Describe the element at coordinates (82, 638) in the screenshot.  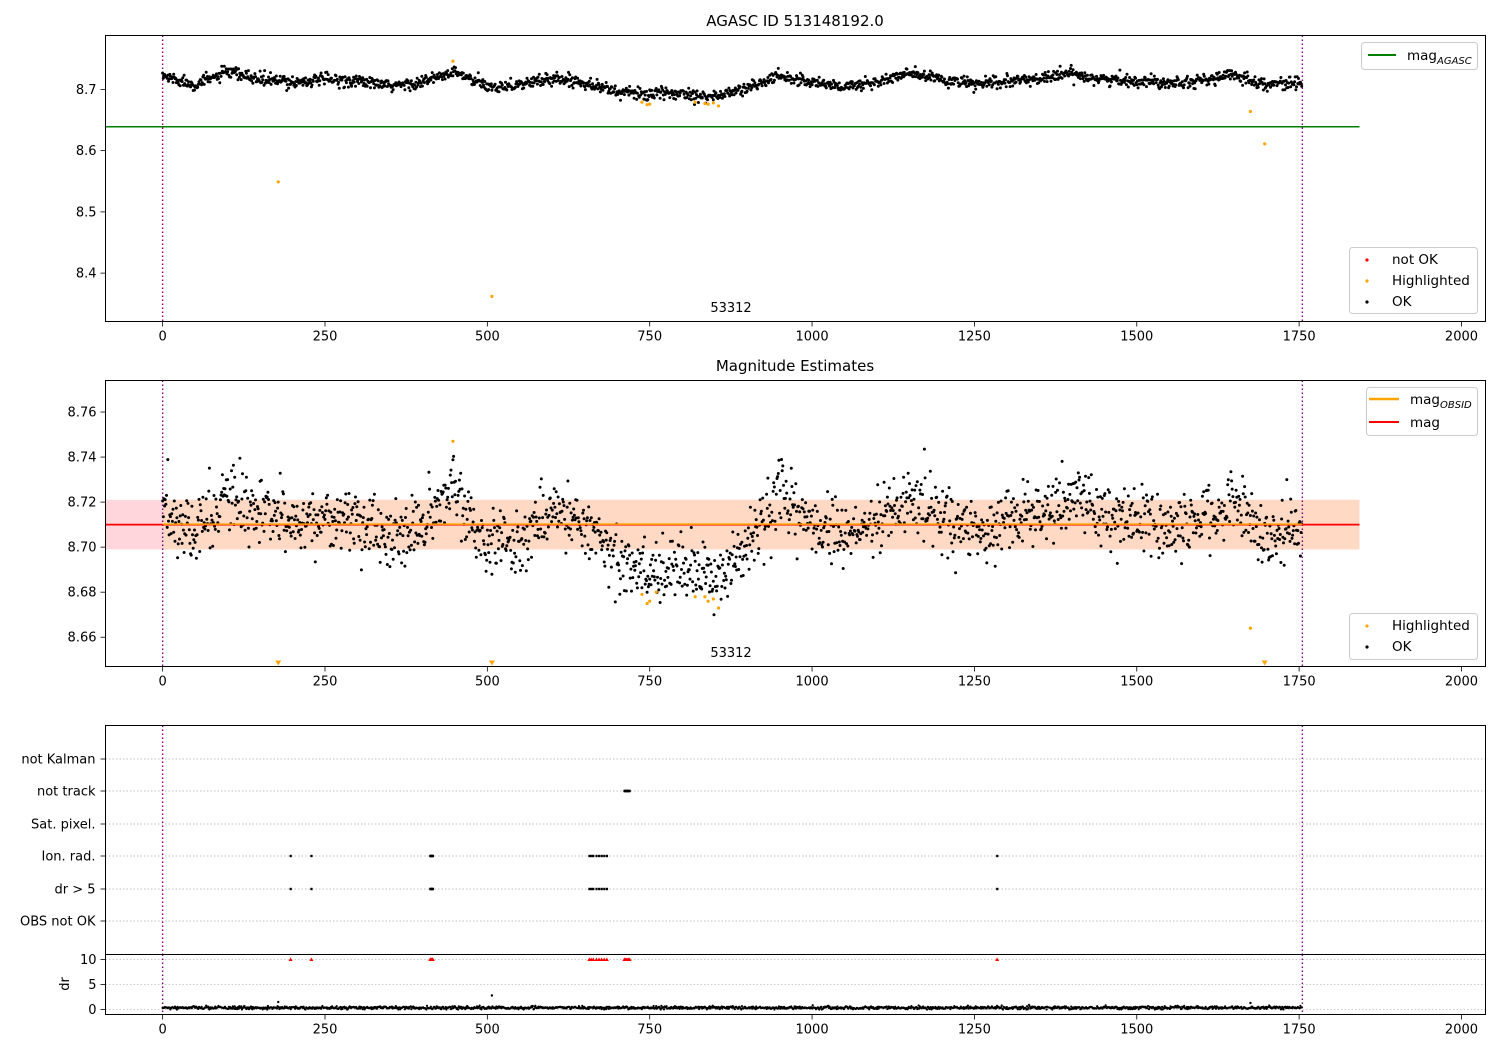
I see `y-tick-label: 8.66` at that location.